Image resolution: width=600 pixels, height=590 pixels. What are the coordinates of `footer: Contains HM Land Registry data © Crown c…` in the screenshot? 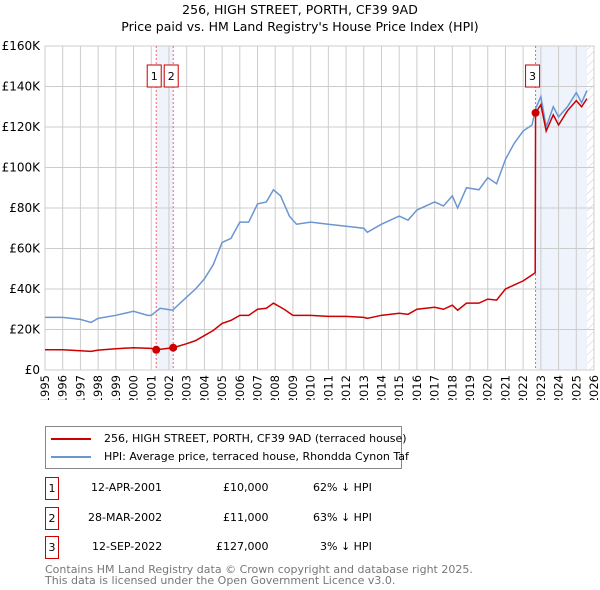 It's located at (259, 575).